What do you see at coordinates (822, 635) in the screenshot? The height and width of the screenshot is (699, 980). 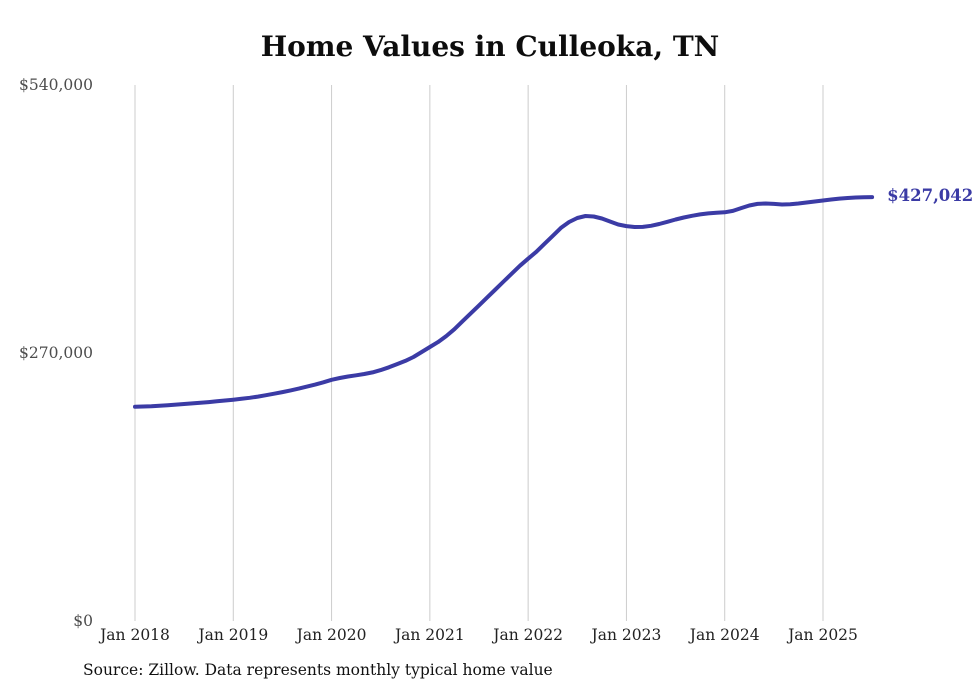 I see `x-tick-label: Jan 2025` at bounding box center [822, 635].